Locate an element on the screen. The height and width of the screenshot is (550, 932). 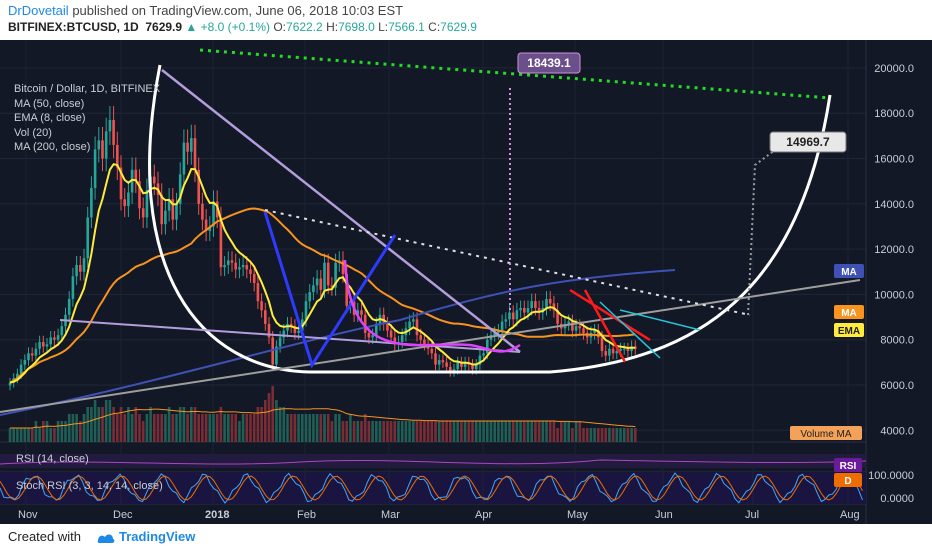
legend-ema8: EMA (8, close) is located at coordinates (50, 118).